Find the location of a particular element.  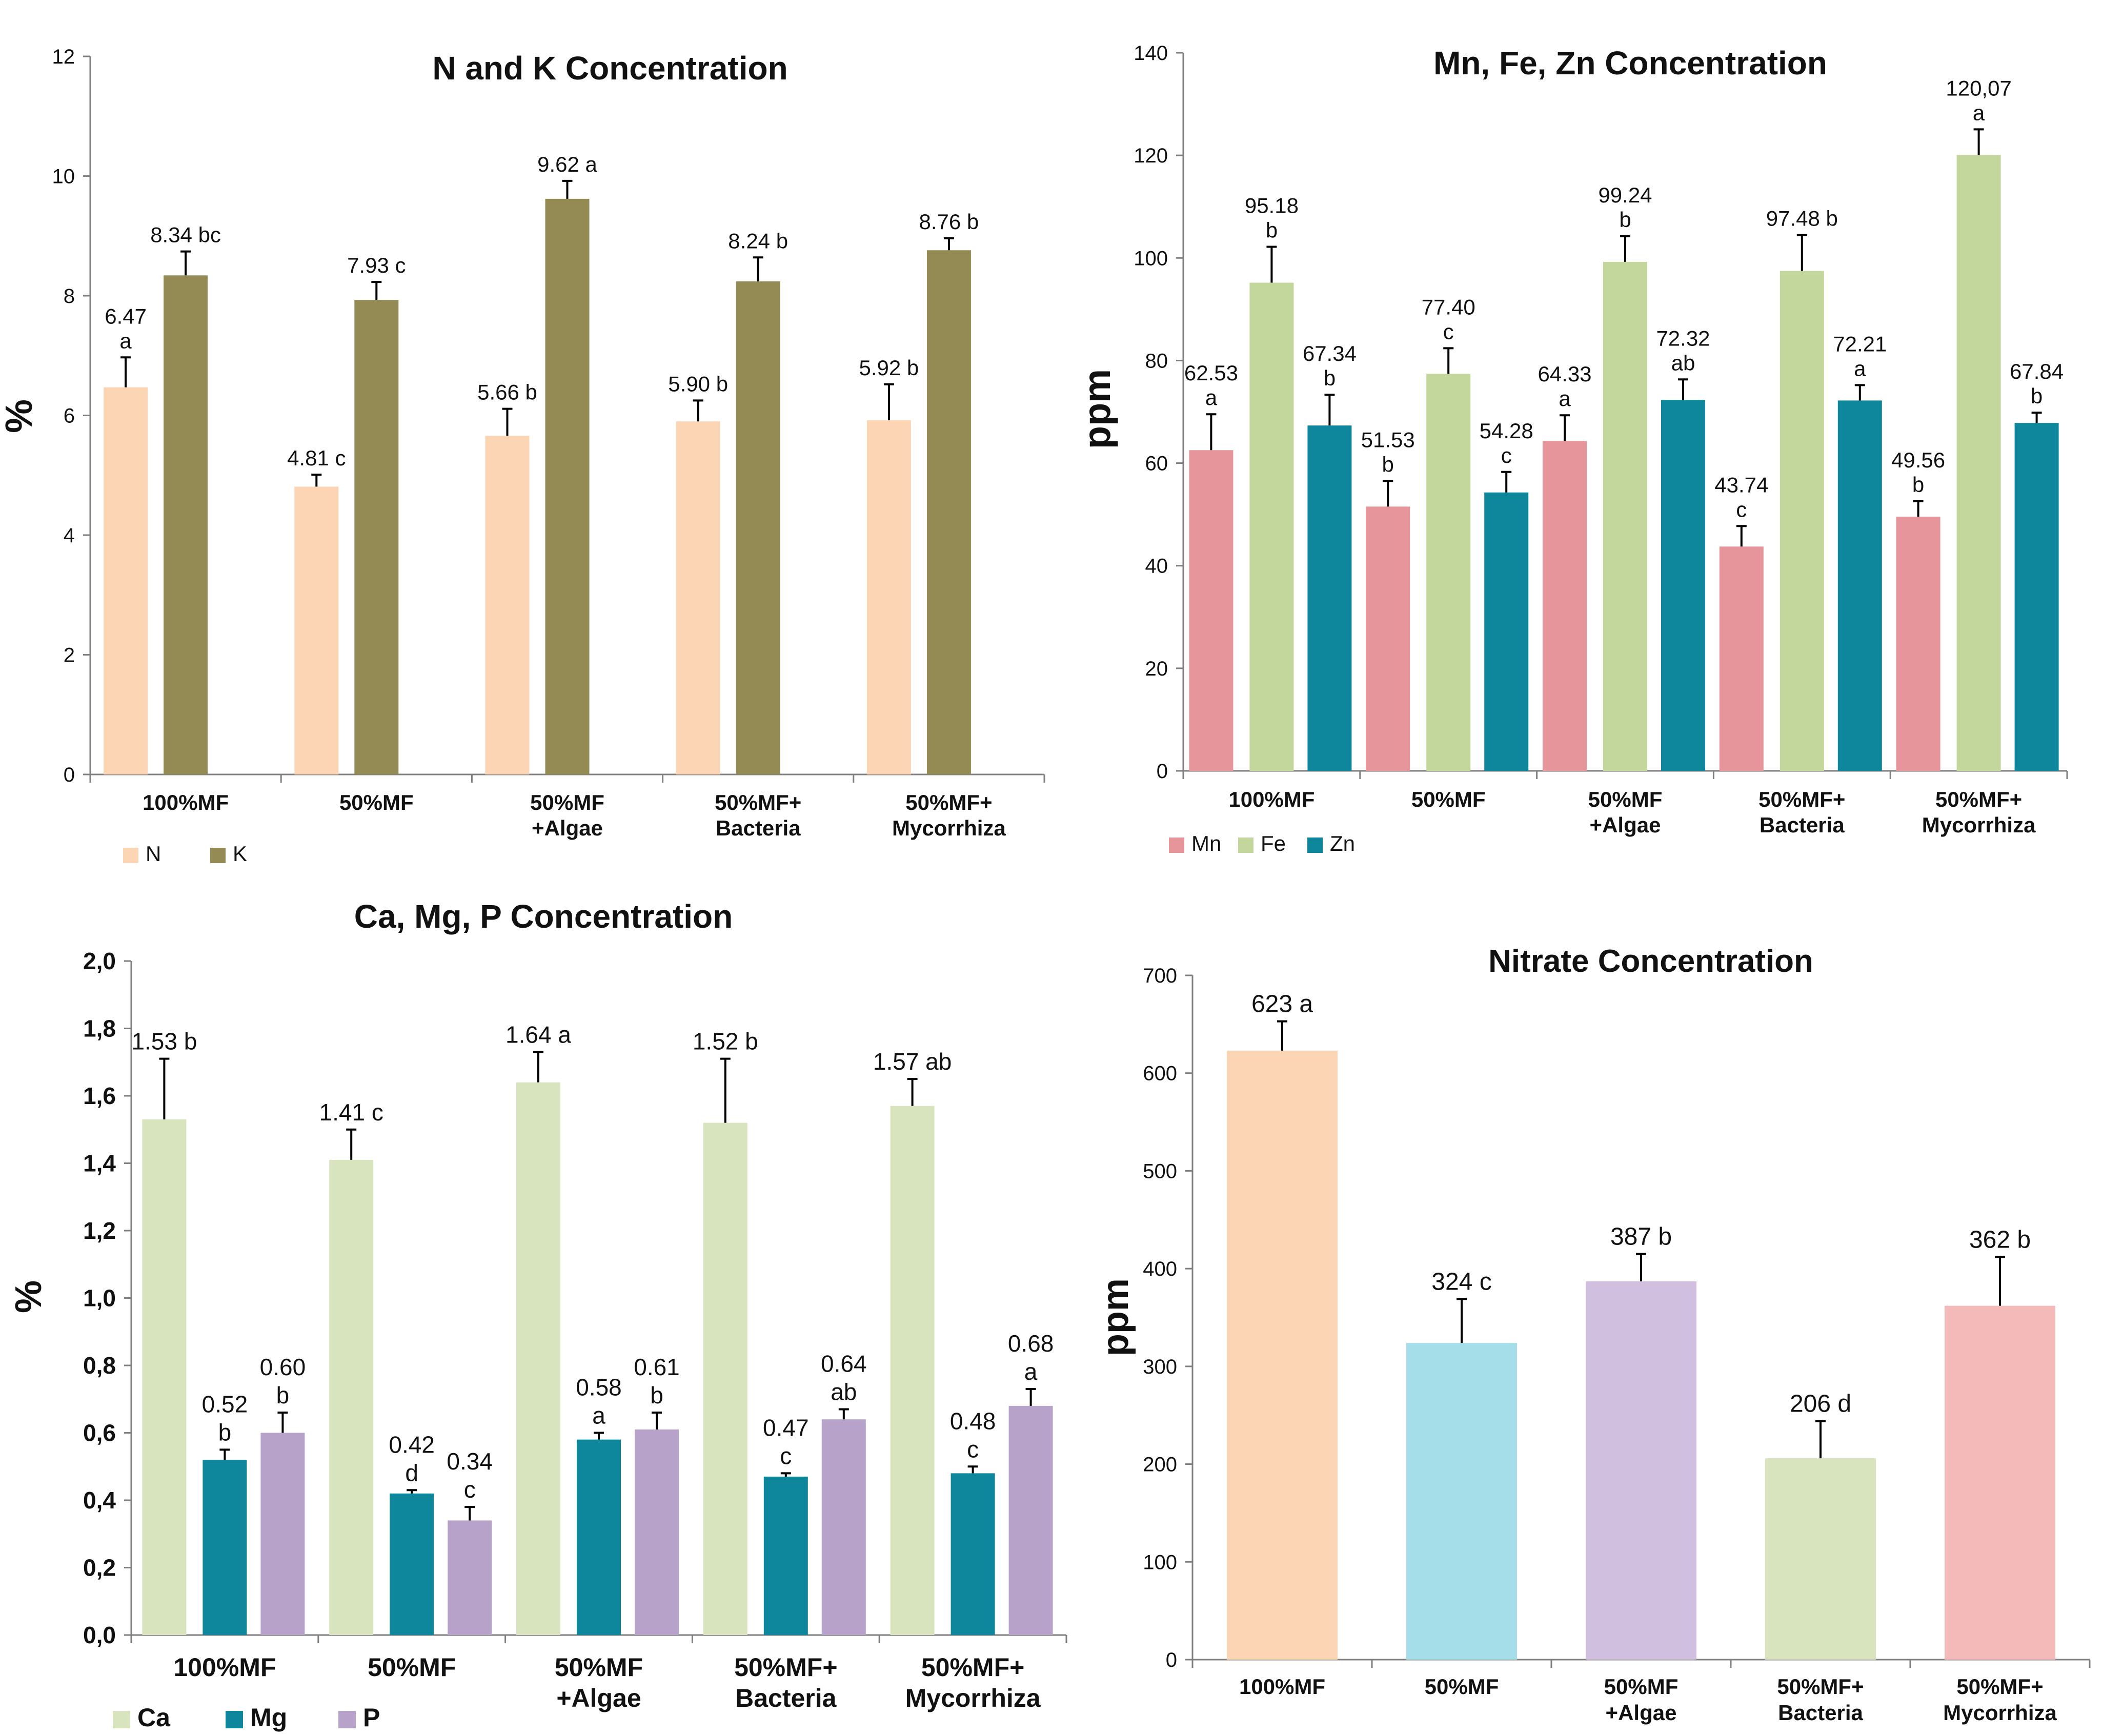

y-tick-label: 80 is located at coordinates (1156, 361).